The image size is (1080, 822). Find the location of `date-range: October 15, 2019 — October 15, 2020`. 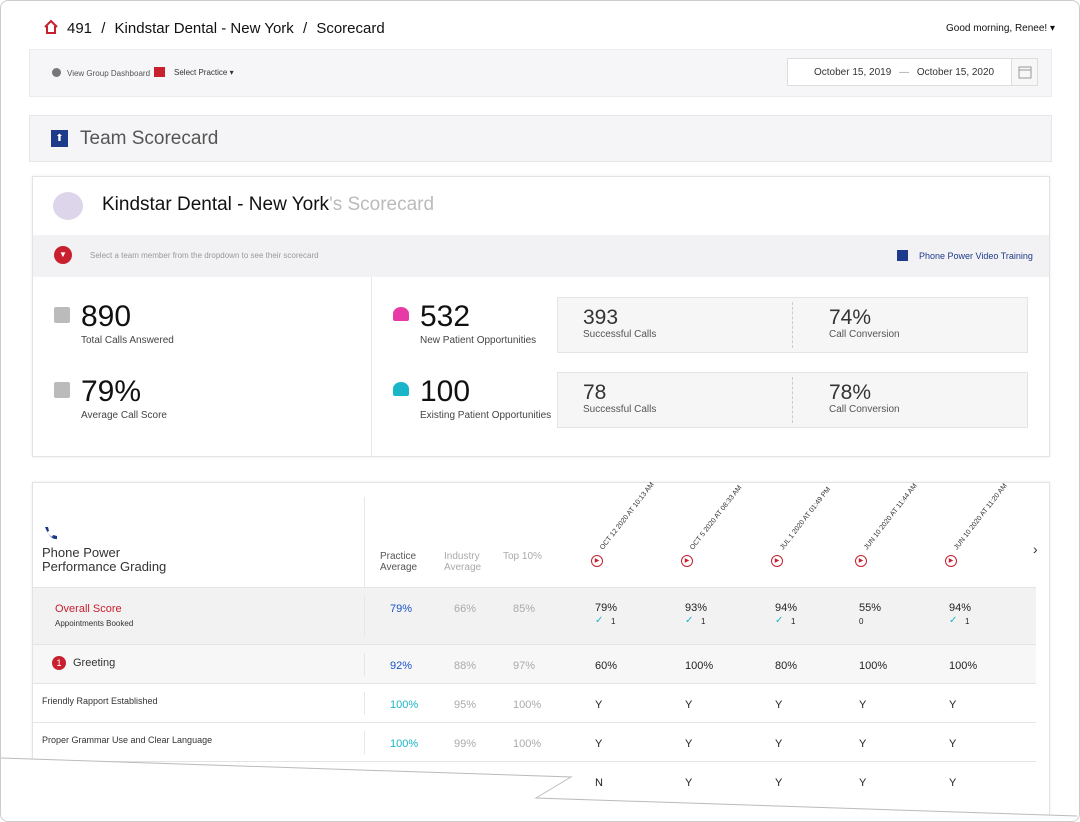

date-range: October 15, 2019 — October 15, 2020 is located at coordinates (912, 72).